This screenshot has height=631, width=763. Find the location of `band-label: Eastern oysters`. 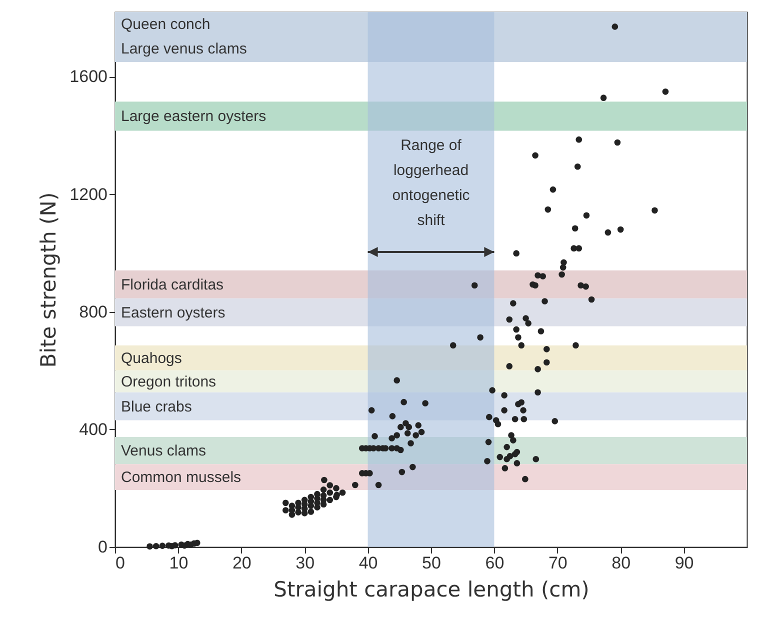

band-label: Eastern oysters is located at coordinates (173, 313).